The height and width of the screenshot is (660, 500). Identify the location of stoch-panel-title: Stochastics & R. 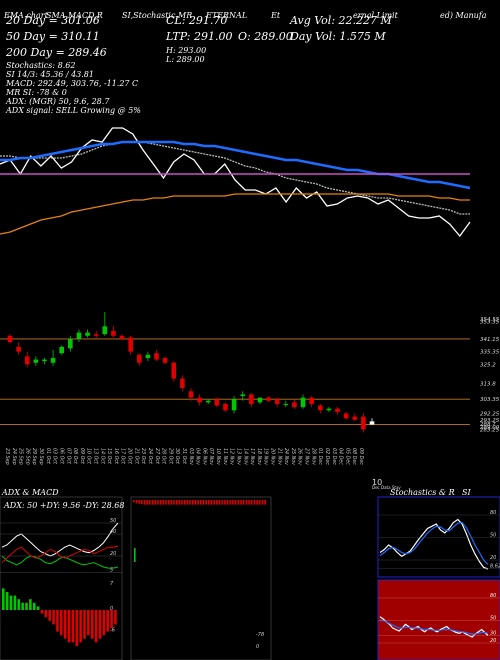
(422, 492).